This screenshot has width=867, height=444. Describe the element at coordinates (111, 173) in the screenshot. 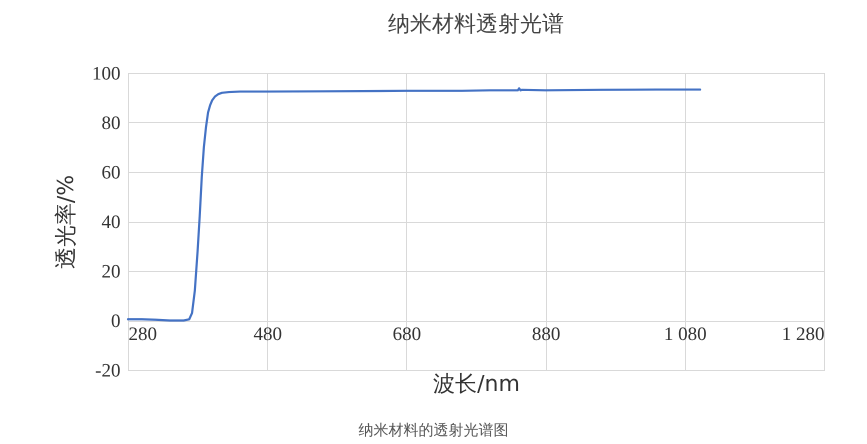

I see `y-tick-label: 60` at that location.